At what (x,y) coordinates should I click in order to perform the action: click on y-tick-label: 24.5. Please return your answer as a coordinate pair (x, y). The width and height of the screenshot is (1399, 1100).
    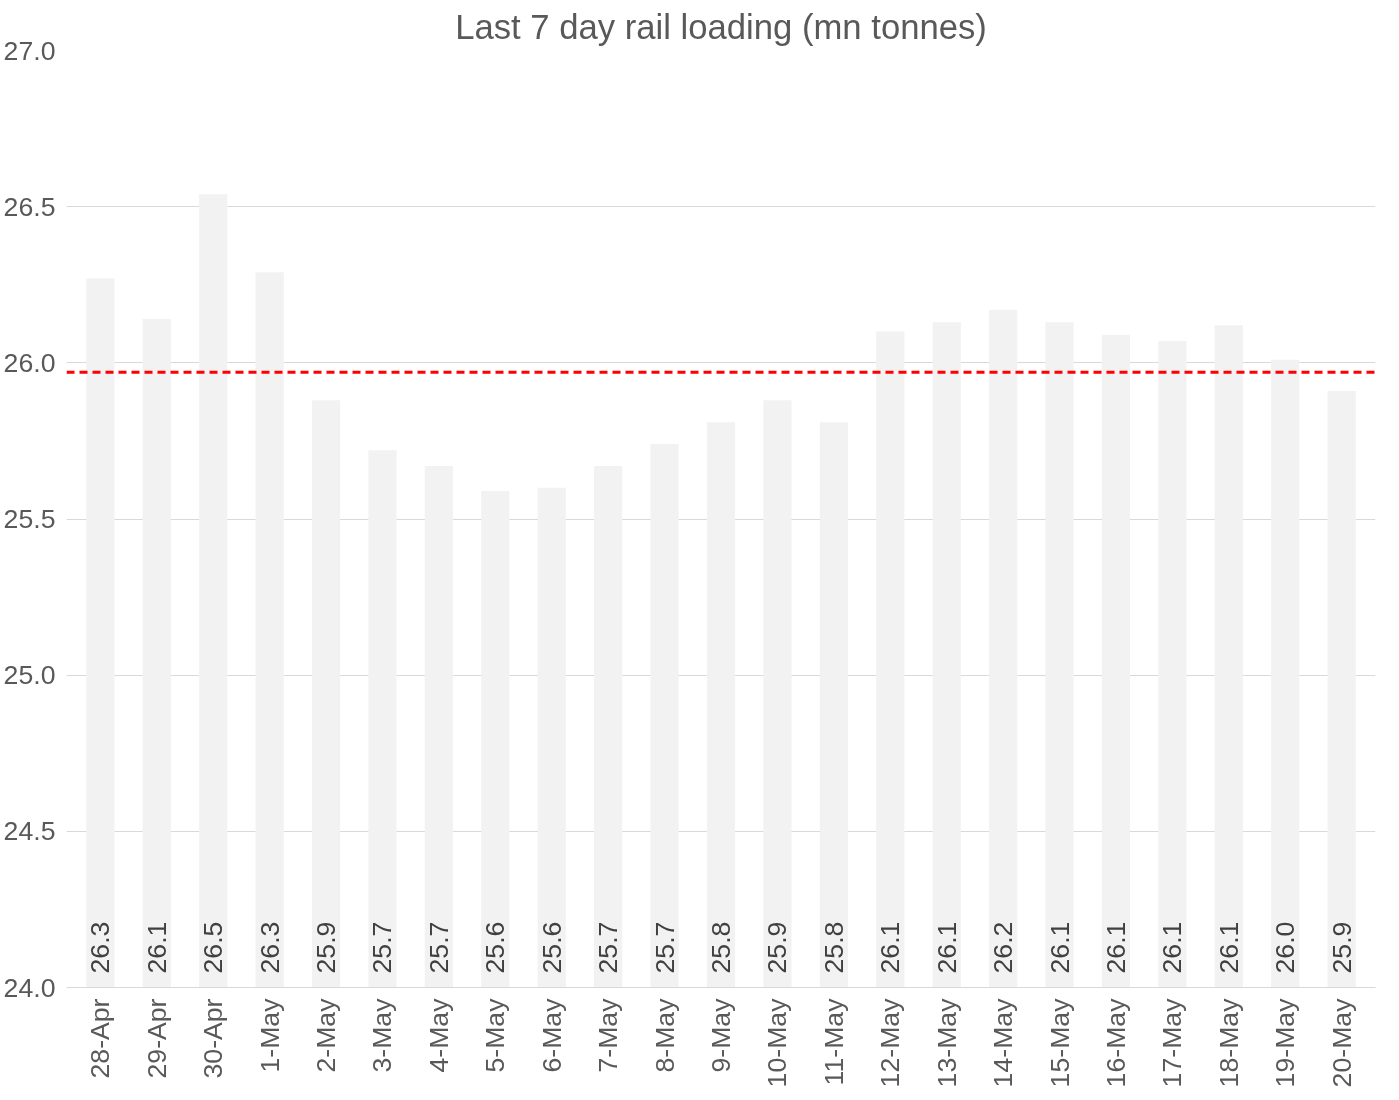
    Looking at the image, I should click on (29, 831).